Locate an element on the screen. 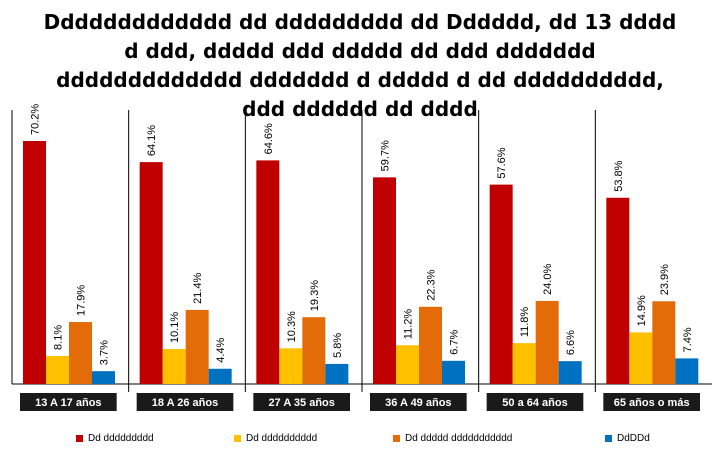 This screenshot has height=467, width=722. legend-label: DdDDd is located at coordinates (633, 438).